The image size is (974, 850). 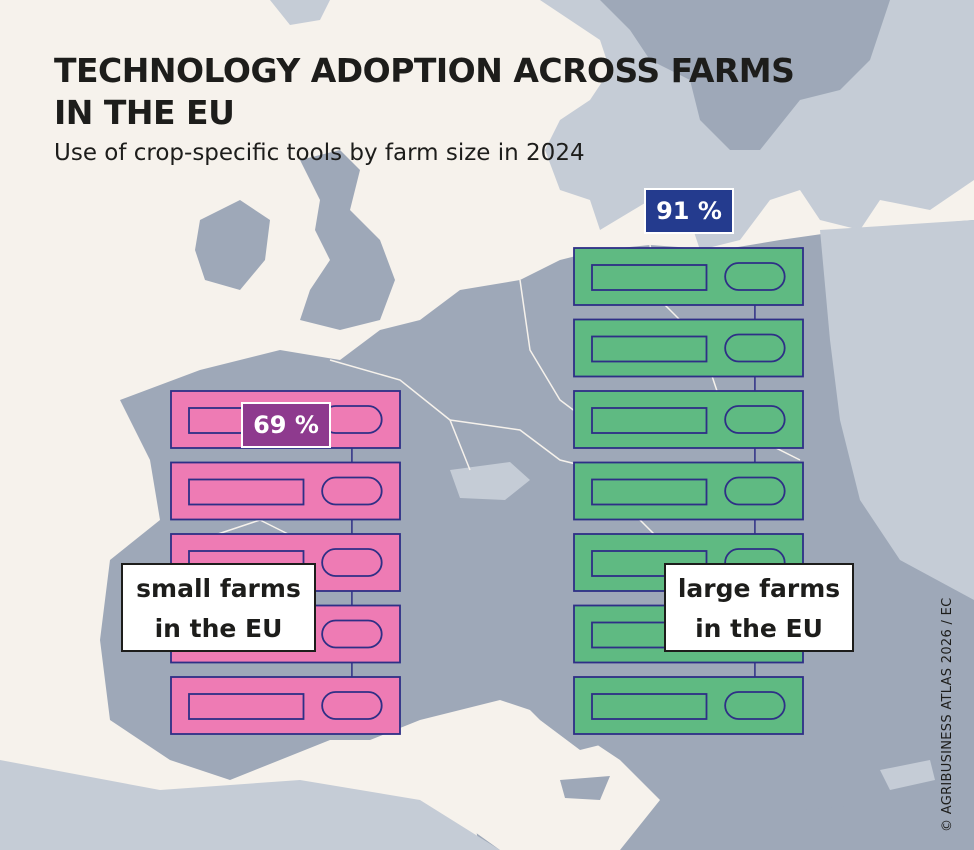 What do you see at coordinates (947, 715) in the screenshot?
I see `credit-line: © AGRIBUSINESS ATLAS 2026 / EC` at bounding box center [947, 715].